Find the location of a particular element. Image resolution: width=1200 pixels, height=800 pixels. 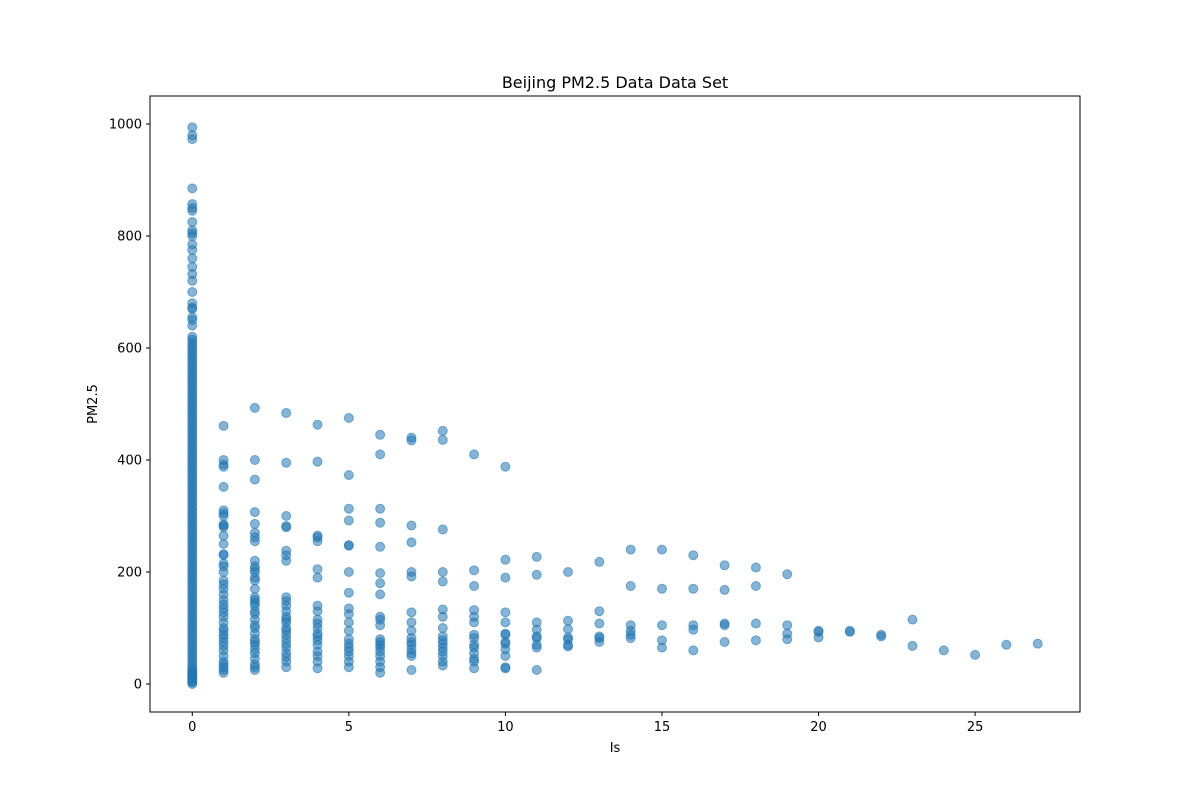

y-tick-label: 0 is located at coordinates (138, 685).